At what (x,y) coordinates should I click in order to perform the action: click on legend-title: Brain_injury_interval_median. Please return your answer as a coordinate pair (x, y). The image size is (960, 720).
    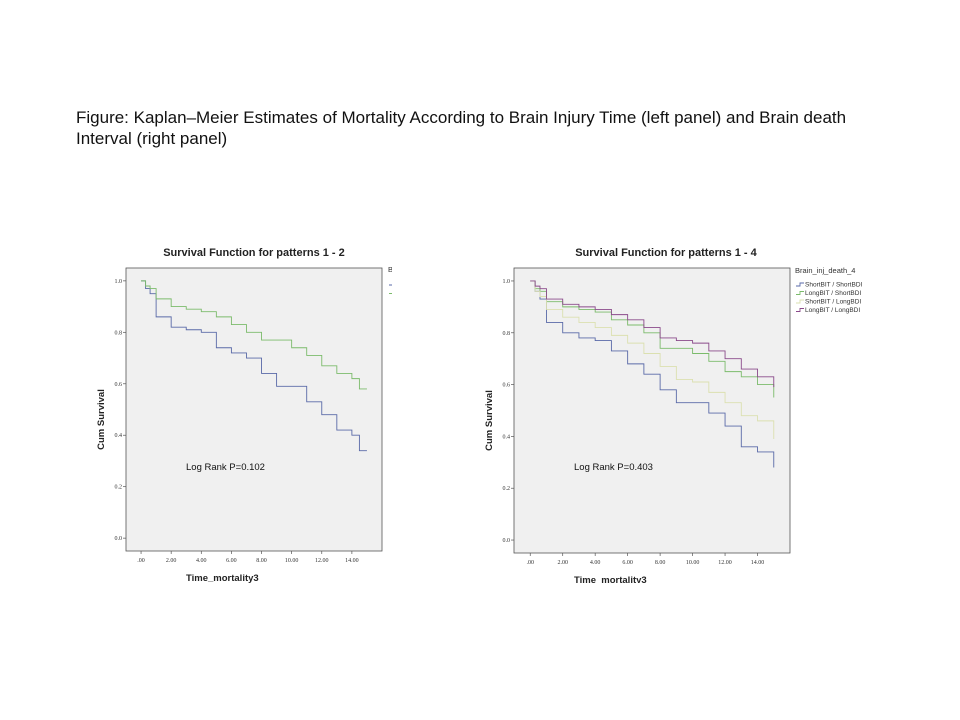
    Looking at the image, I should click on (390, 269).